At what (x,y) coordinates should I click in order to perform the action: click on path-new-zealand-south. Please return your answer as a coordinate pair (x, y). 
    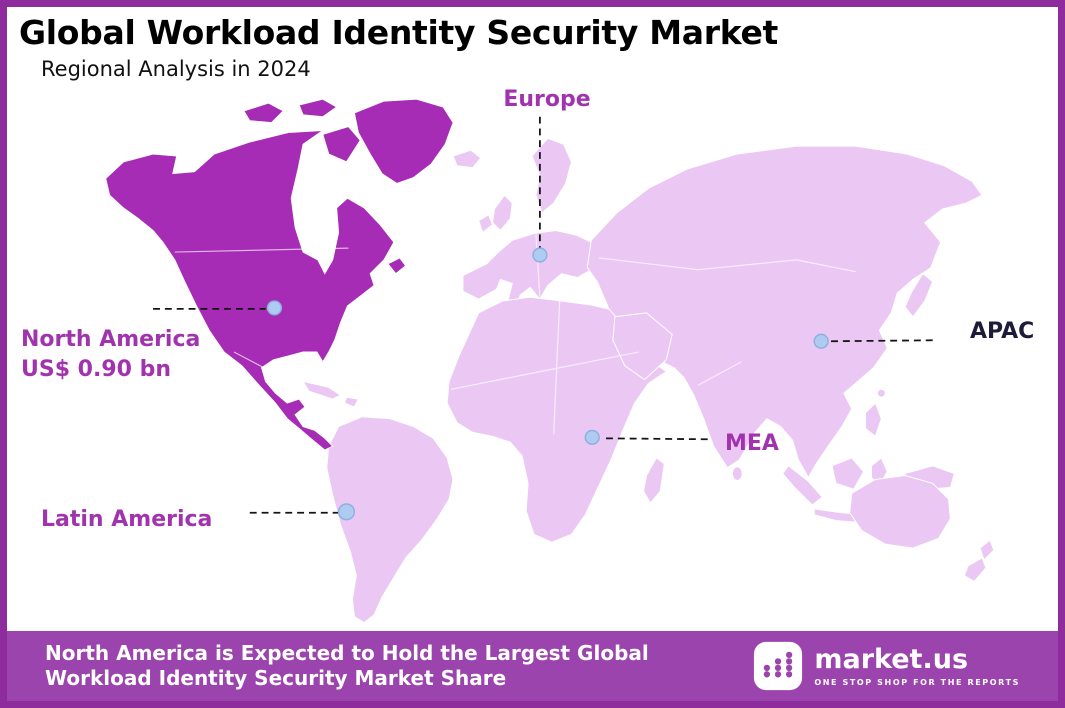
    Looking at the image, I should click on (975, 570).